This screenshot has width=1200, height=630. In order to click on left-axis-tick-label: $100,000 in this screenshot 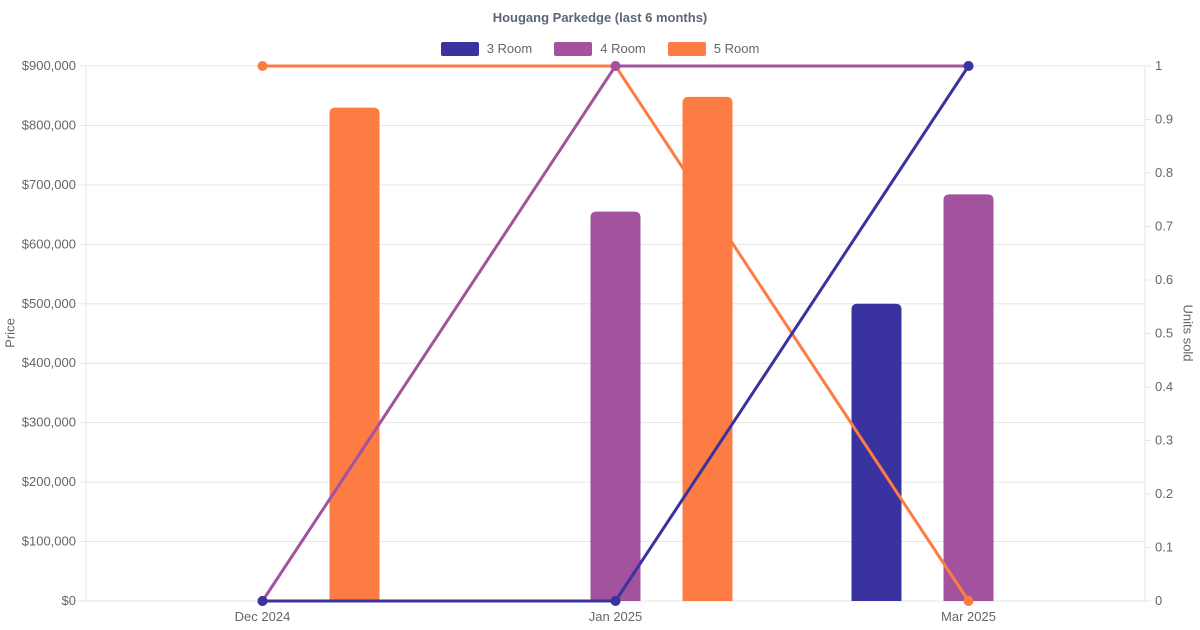, I will do `click(49, 541)`.